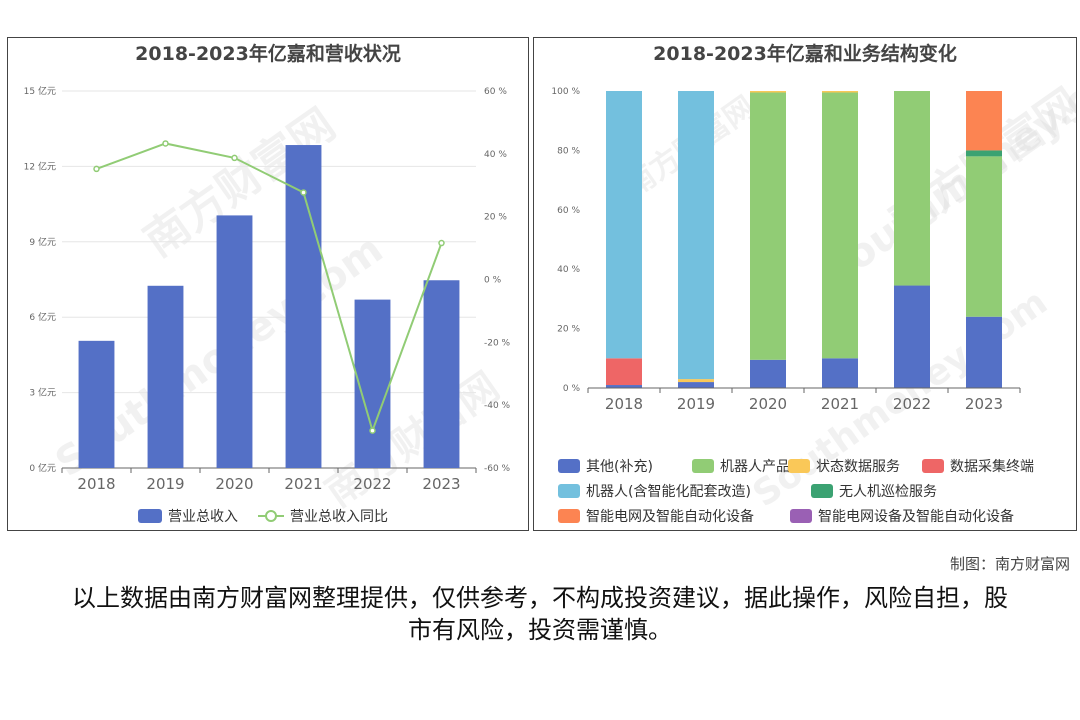 This screenshot has height=720, width=1080. What do you see at coordinates (568, 211) in the screenshot?
I see `y-tick-label: 60 %` at bounding box center [568, 211].